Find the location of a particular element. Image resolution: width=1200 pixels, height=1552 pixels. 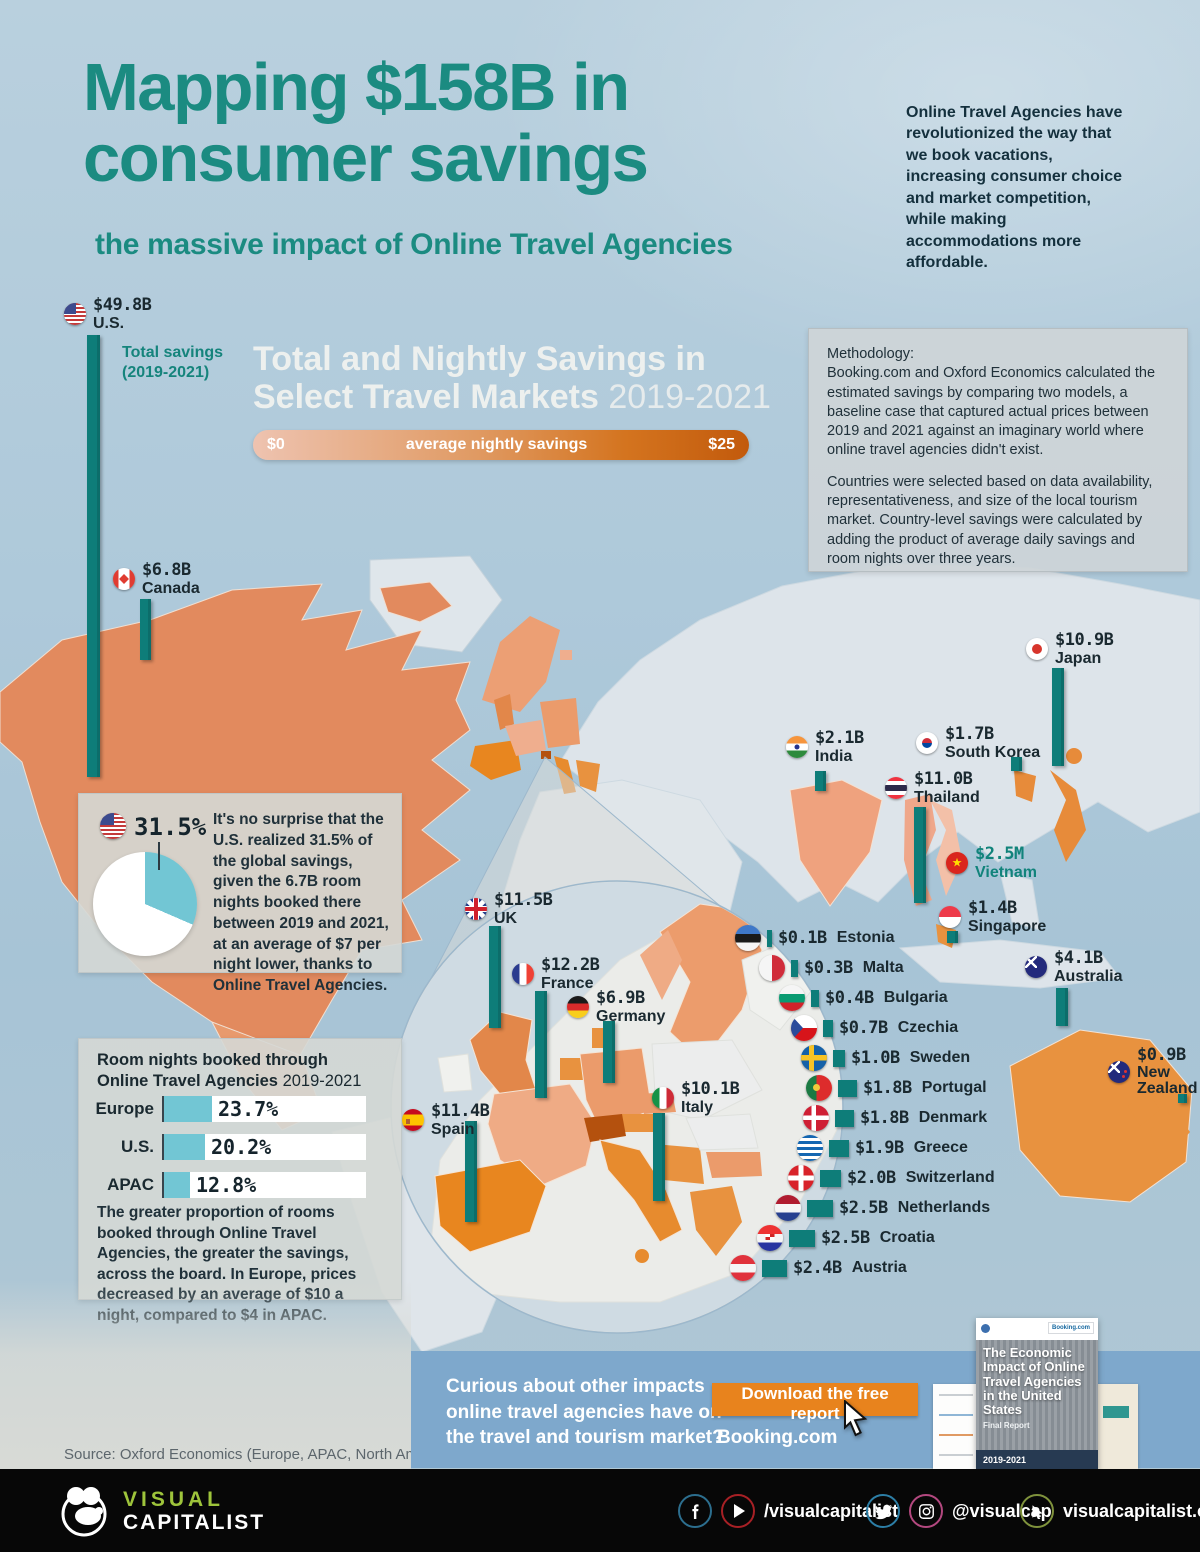

new-zealand-savings-bar is located at coordinates (1182, 1098).